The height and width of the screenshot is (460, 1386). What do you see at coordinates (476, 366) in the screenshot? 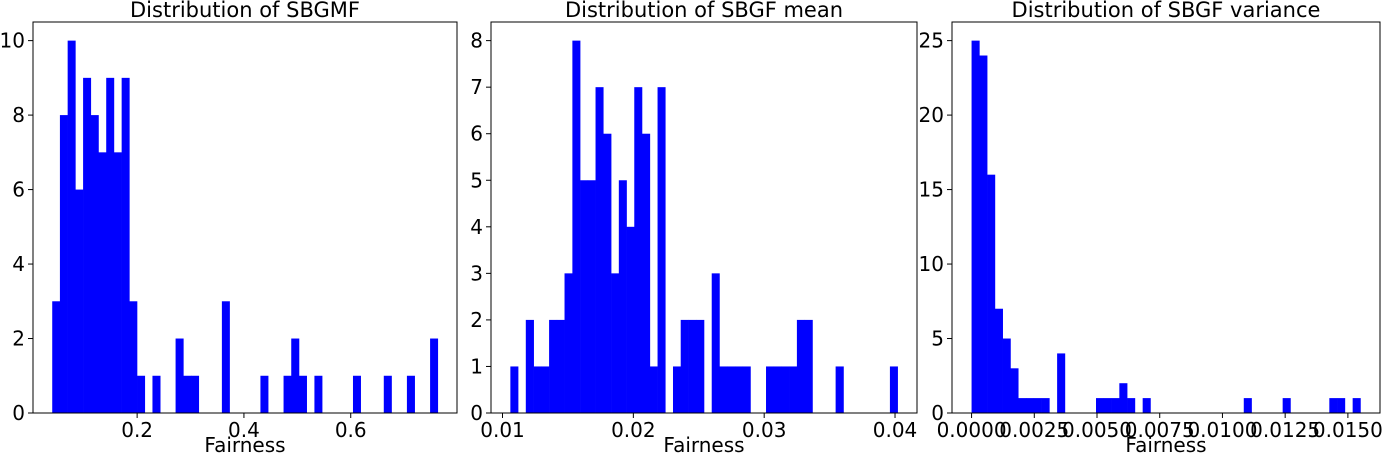
I see `y-tick-label: 1` at bounding box center [476, 366].